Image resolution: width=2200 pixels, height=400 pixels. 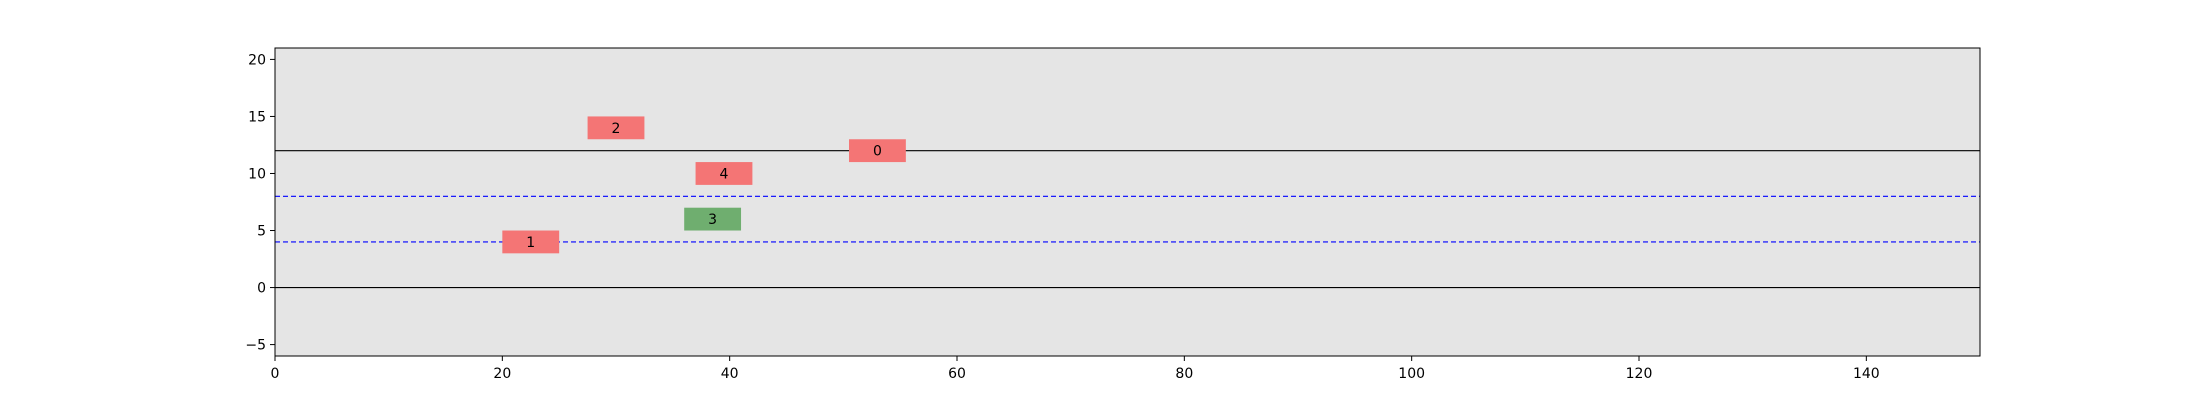 I want to click on y-tick-label-3: 10, so click(x=257, y=174).